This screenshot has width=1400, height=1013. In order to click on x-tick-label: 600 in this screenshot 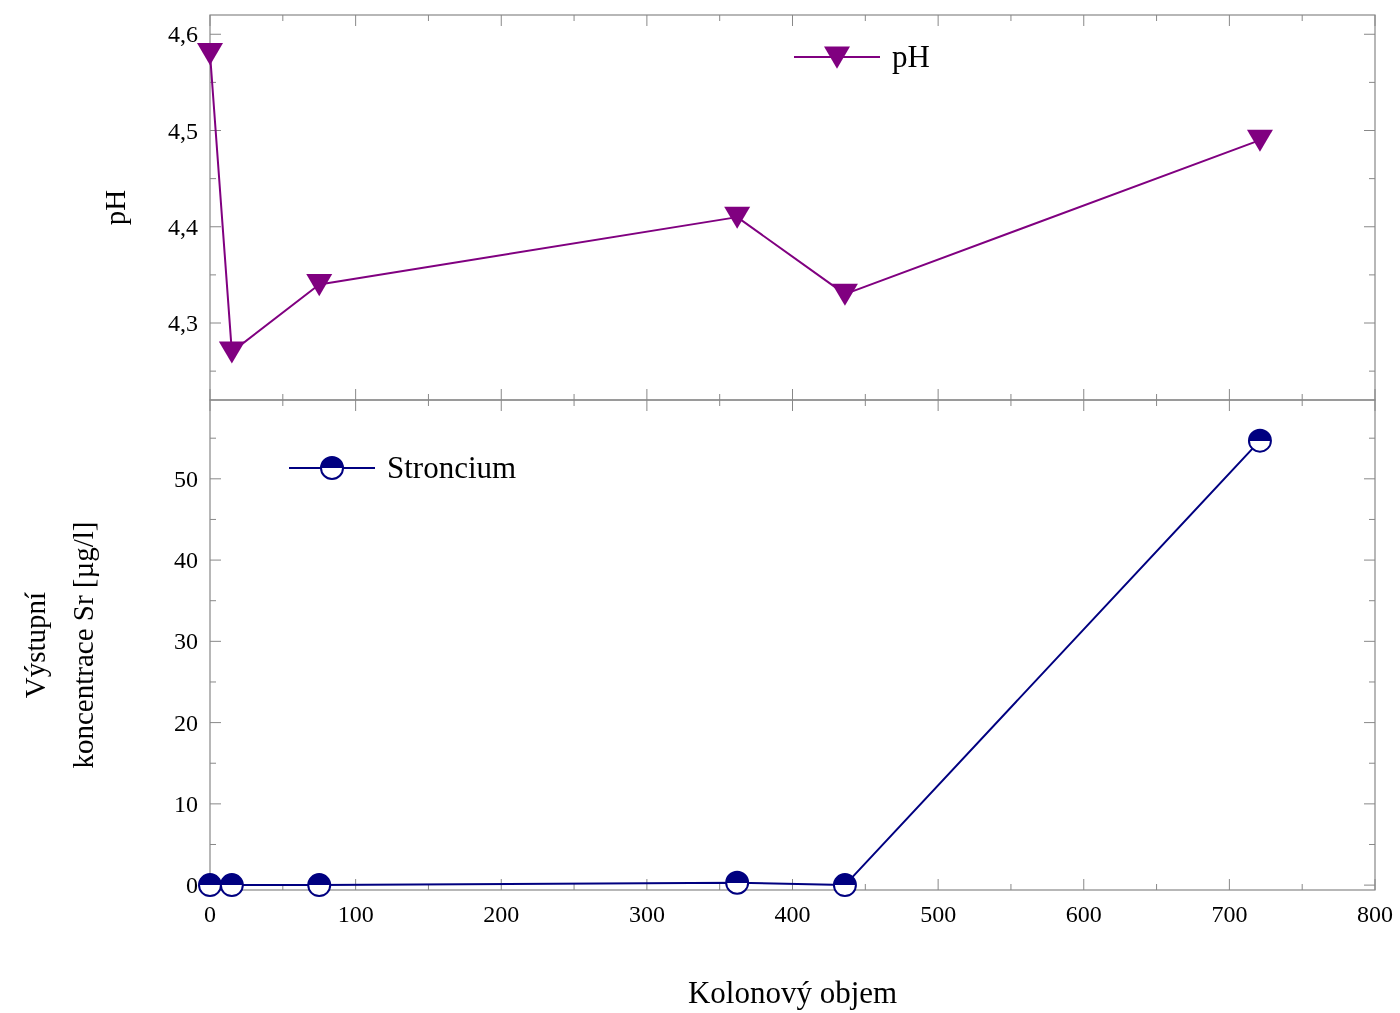, I will do `click(1083, 914)`.